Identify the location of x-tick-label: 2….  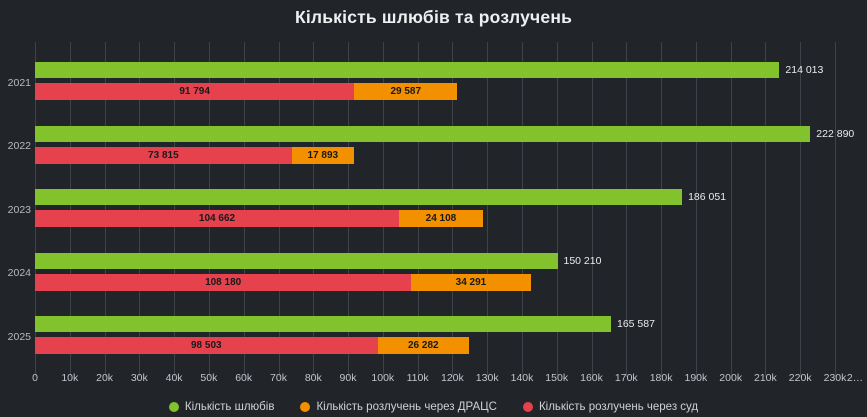
(855, 378).